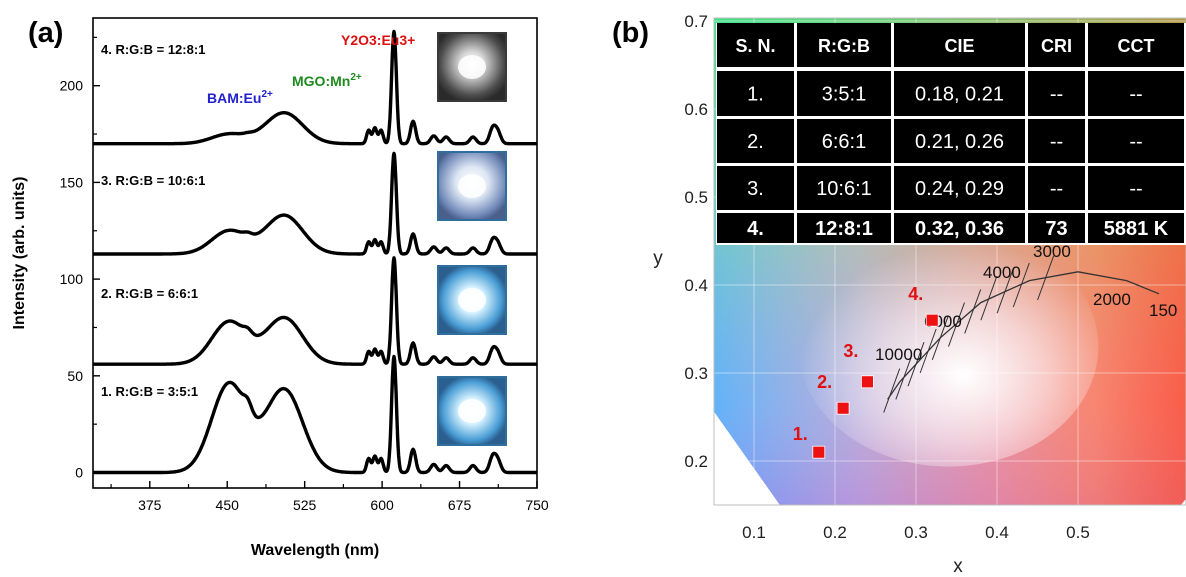 This screenshot has width=1186, height=577. I want to click on cie-point-label-3: 3., so click(850, 351).